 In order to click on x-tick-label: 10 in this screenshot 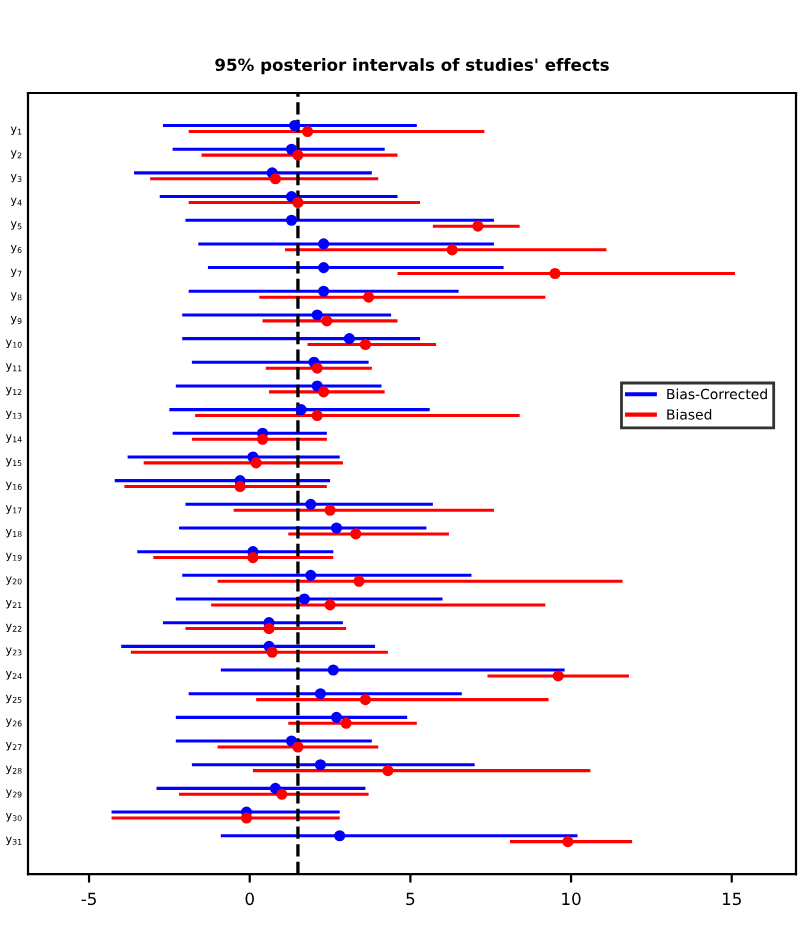, I will do `click(571, 899)`.